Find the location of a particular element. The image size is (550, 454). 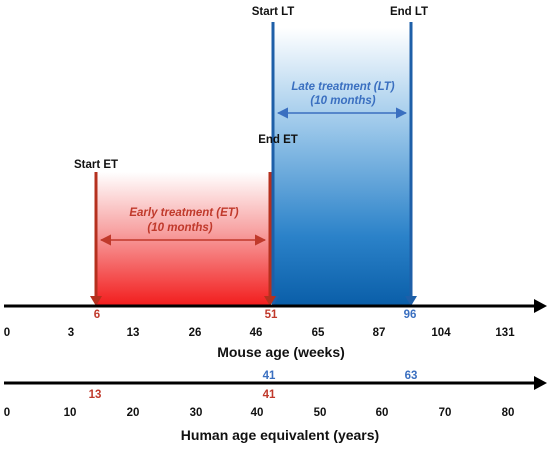

mouse-tick-46: 46 is located at coordinates (256, 333).